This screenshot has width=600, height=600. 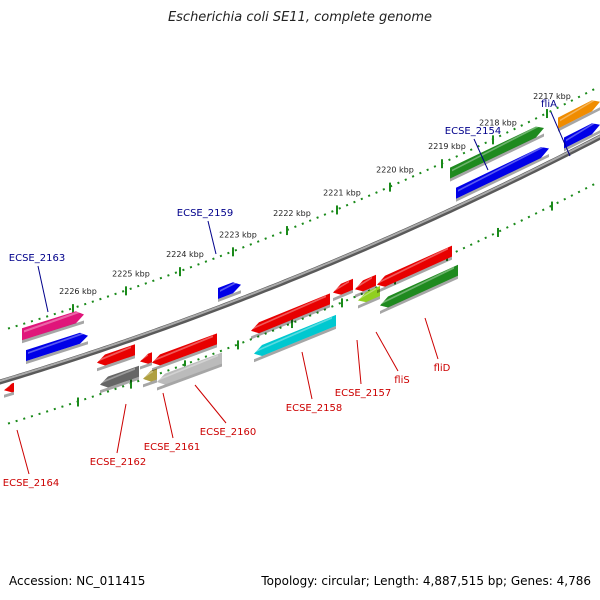 What do you see at coordinates (290, 316) in the screenshot?
I see `gene-ECSE_2158-cds` at bounding box center [290, 316].